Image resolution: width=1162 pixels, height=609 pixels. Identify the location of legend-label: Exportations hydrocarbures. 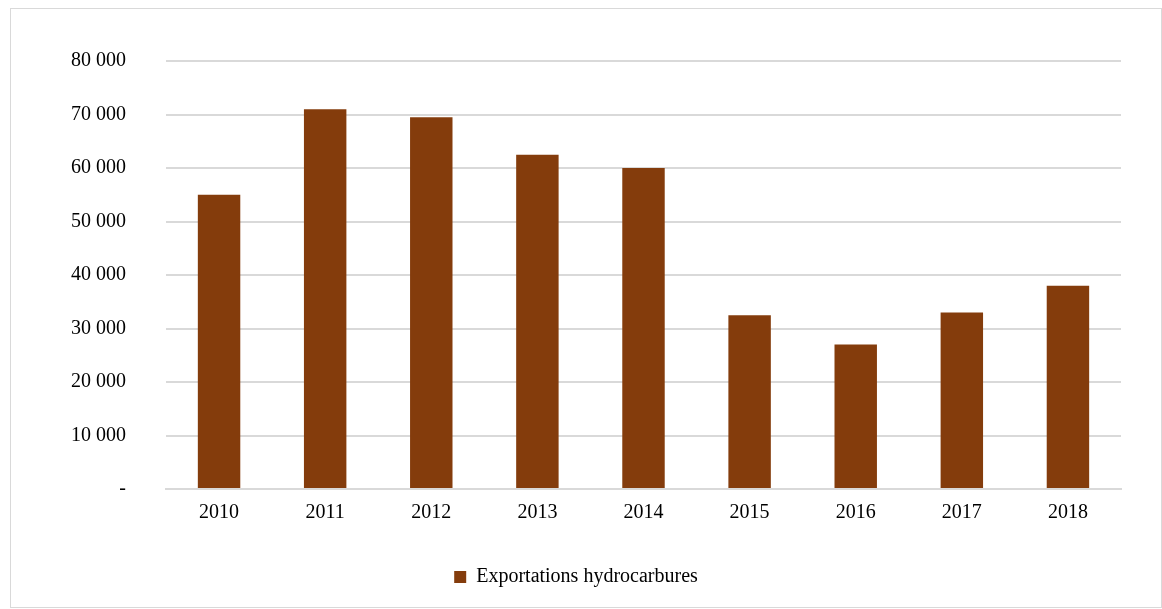
(587, 576).